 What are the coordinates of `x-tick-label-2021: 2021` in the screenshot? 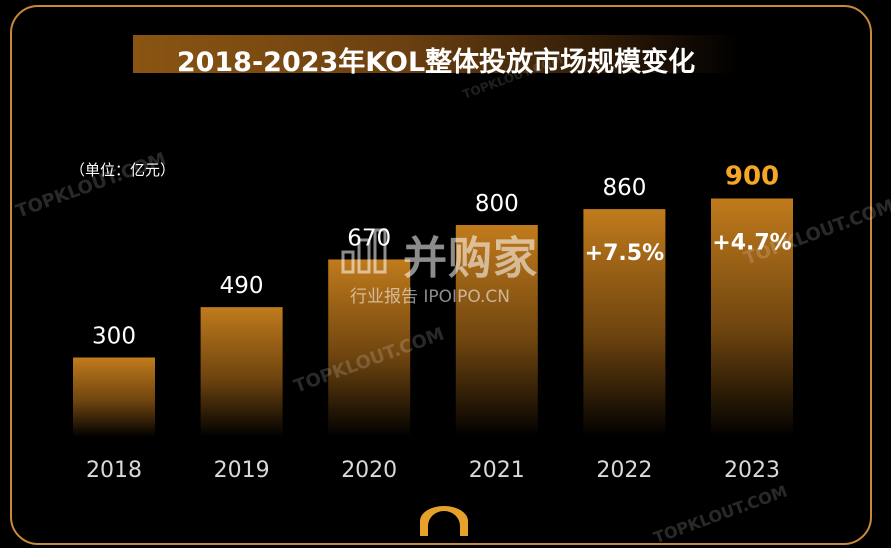 It's located at (497, 470).